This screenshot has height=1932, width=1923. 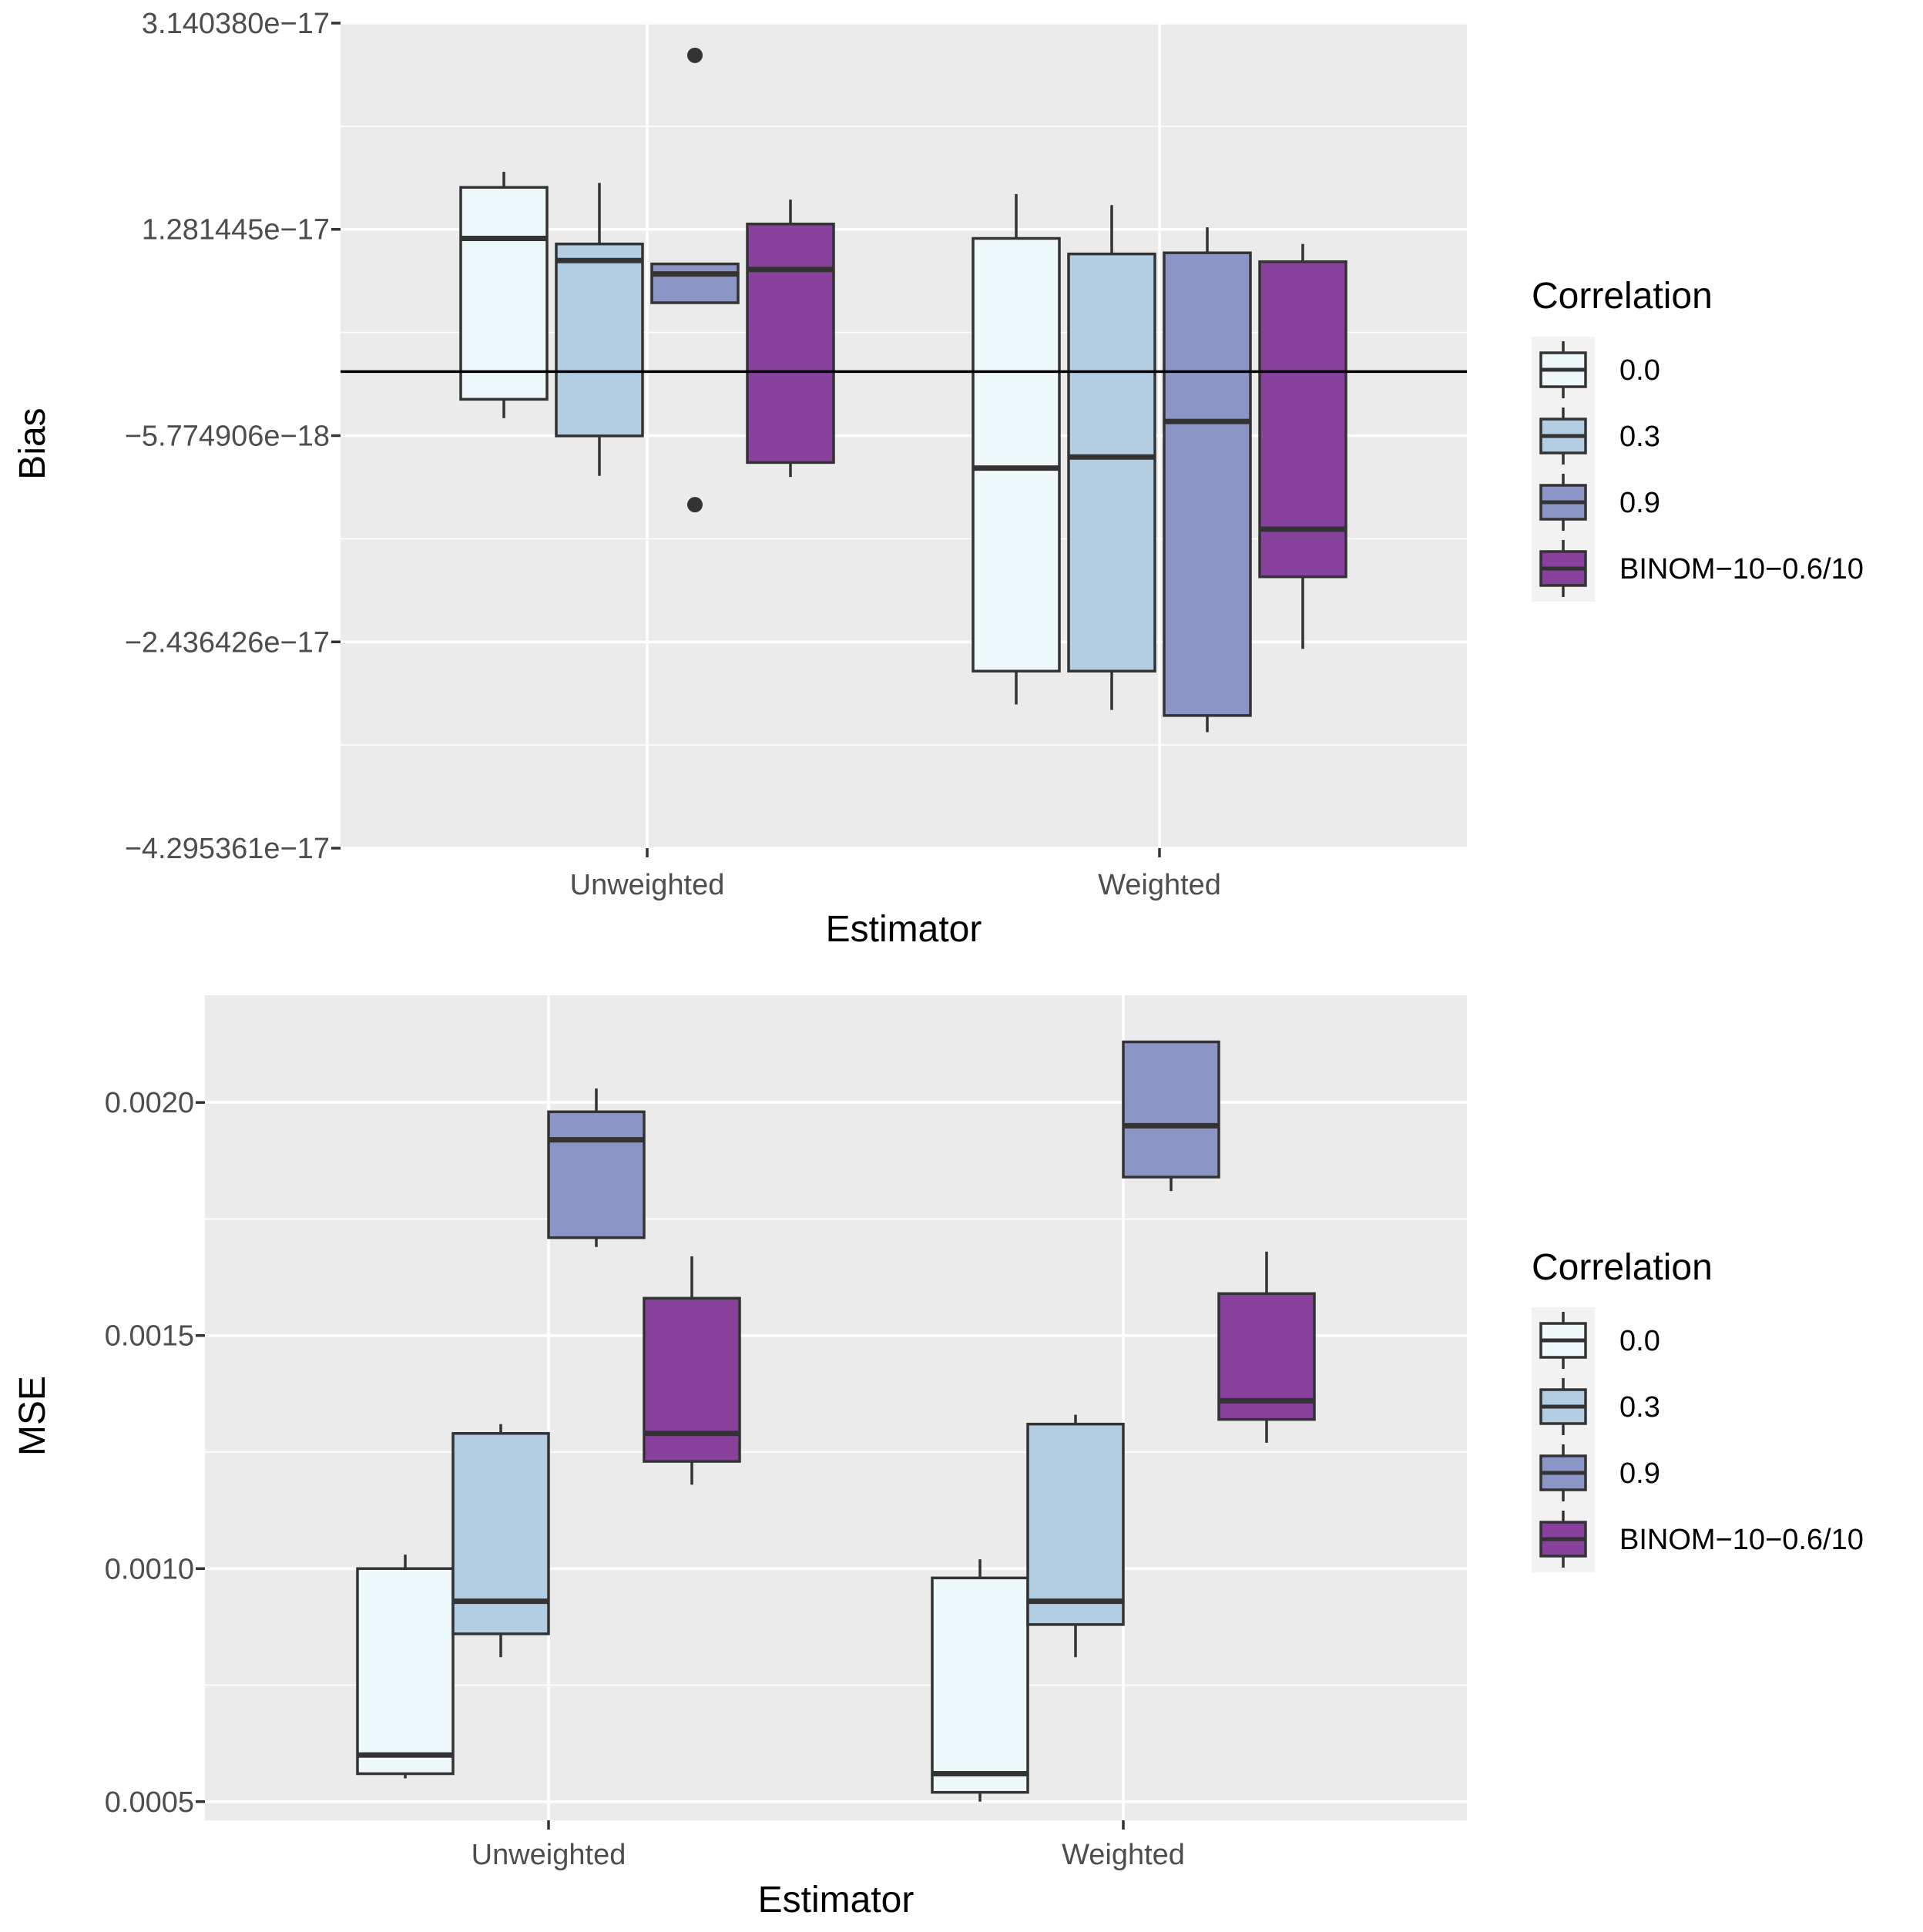 What do you see at coordinates (236, 230) in the screenshot?
I see `y-tick-label: 1.281445e−17` at bounding box center [236, 230].